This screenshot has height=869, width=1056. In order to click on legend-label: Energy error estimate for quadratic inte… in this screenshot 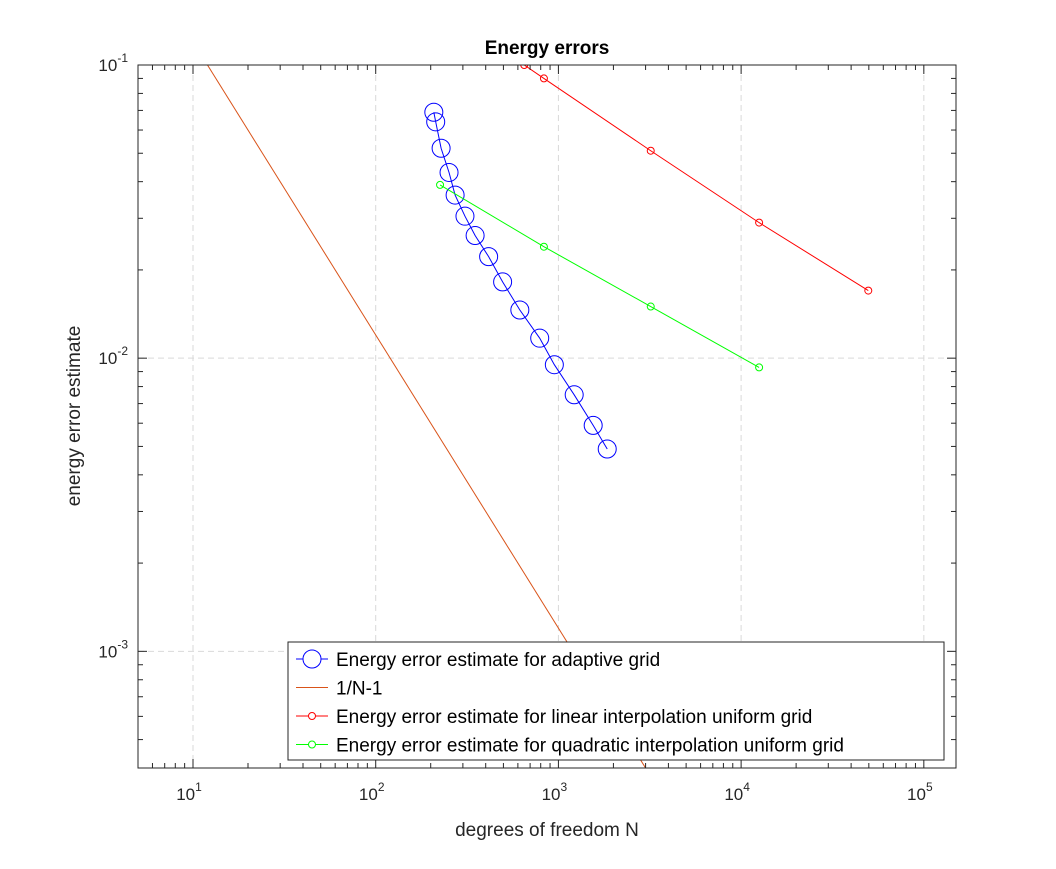, I will do `click(590, 746)`.